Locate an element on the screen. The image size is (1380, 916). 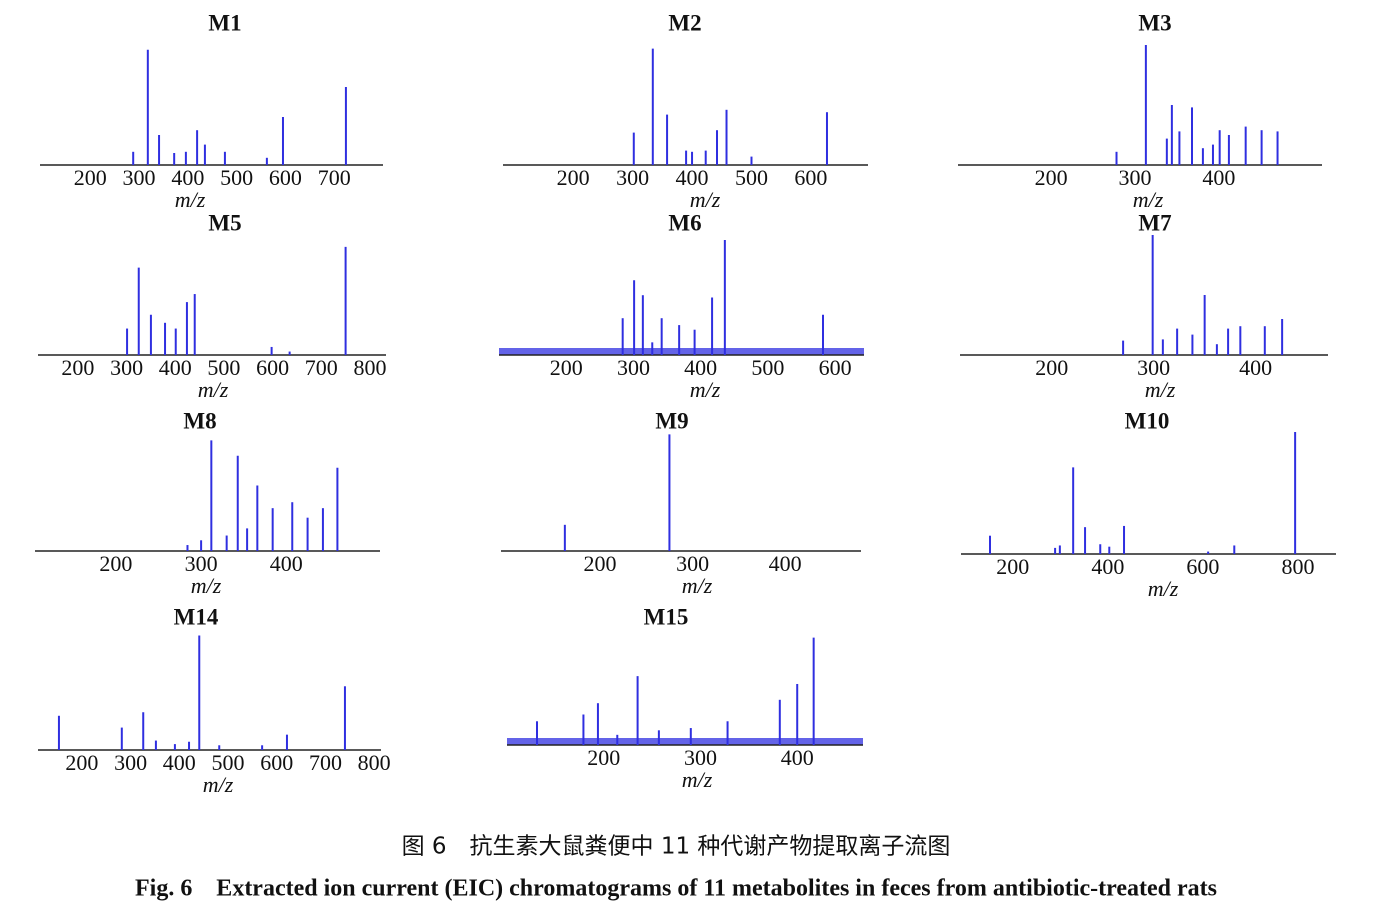
panel-title: M10 is located at coordinates (1147, 420).